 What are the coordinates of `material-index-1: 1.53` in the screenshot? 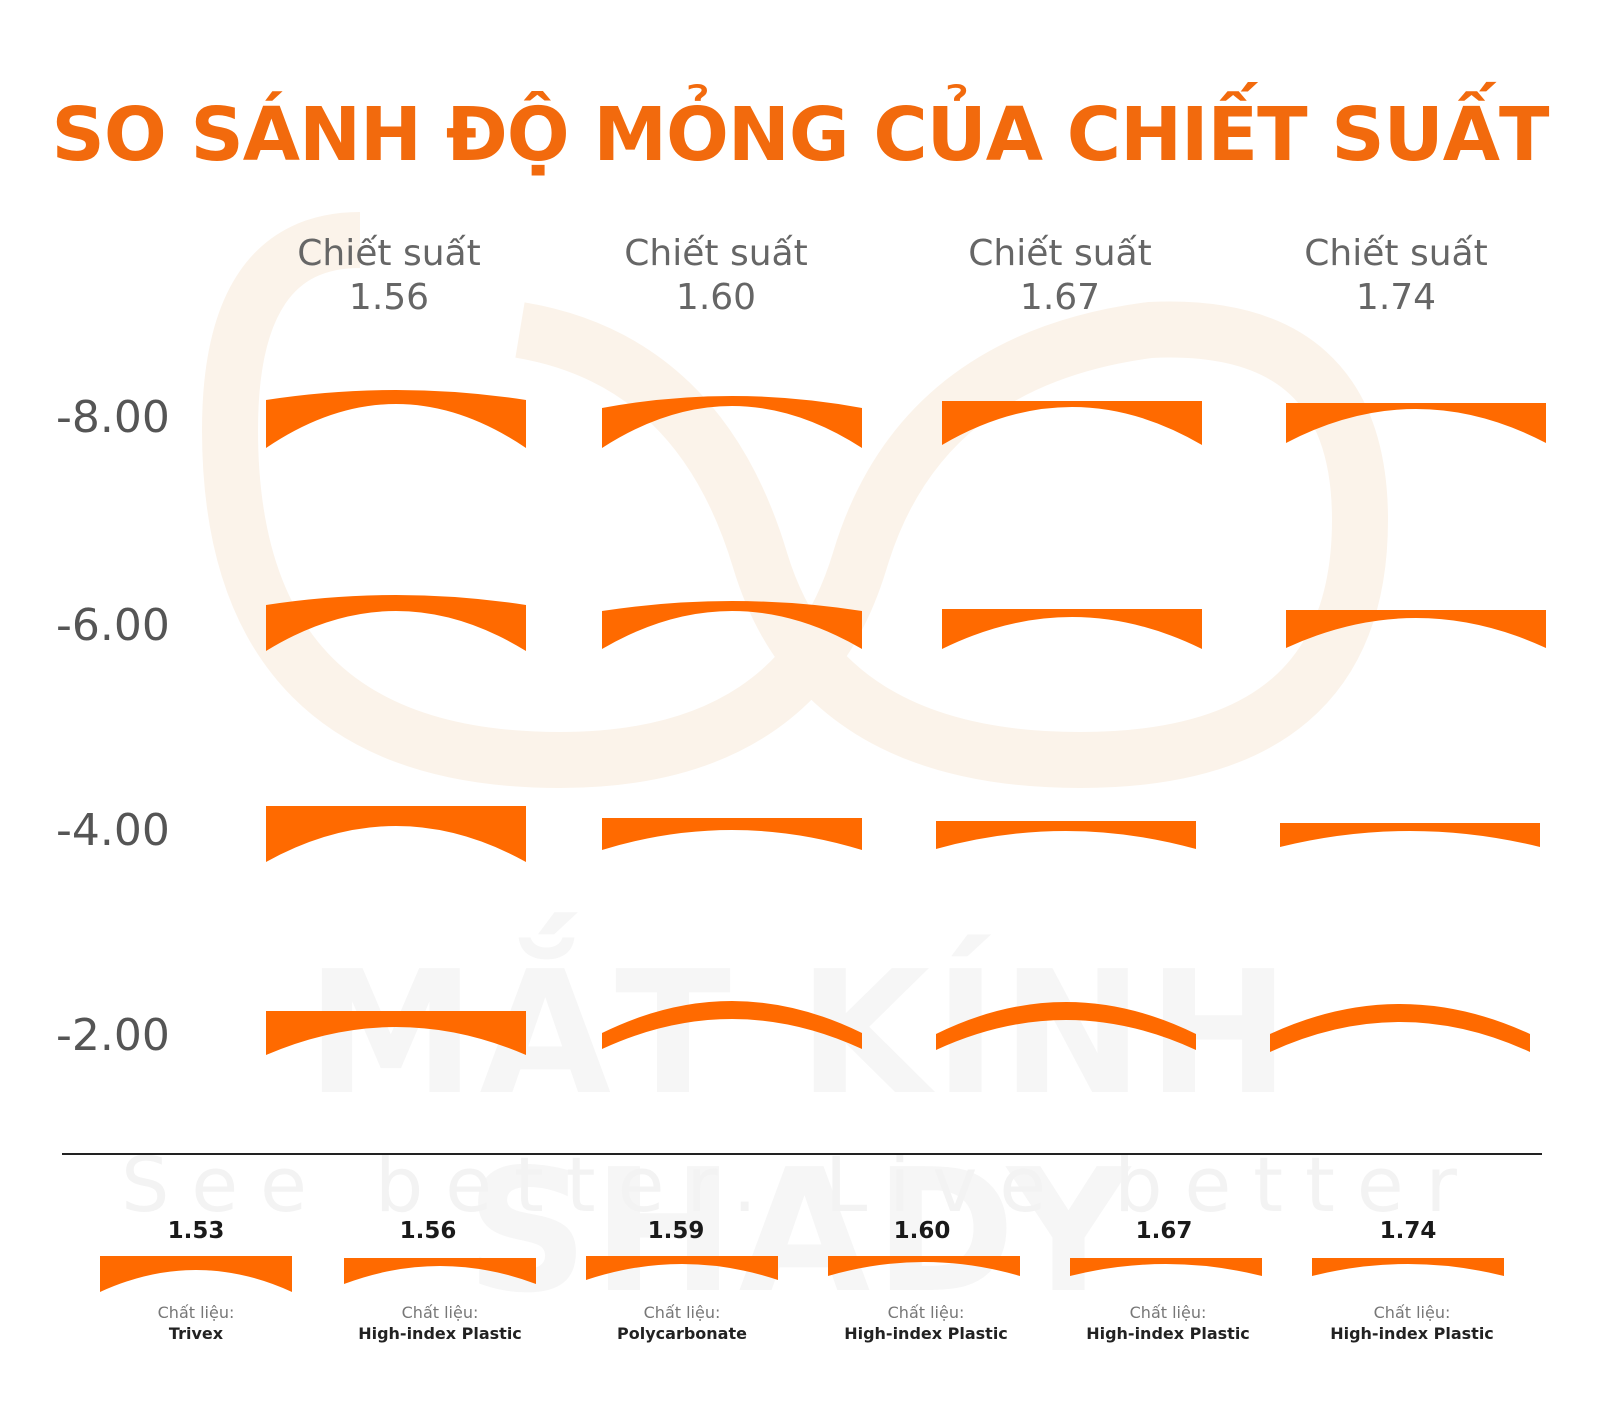 It's located at (196, 1231).